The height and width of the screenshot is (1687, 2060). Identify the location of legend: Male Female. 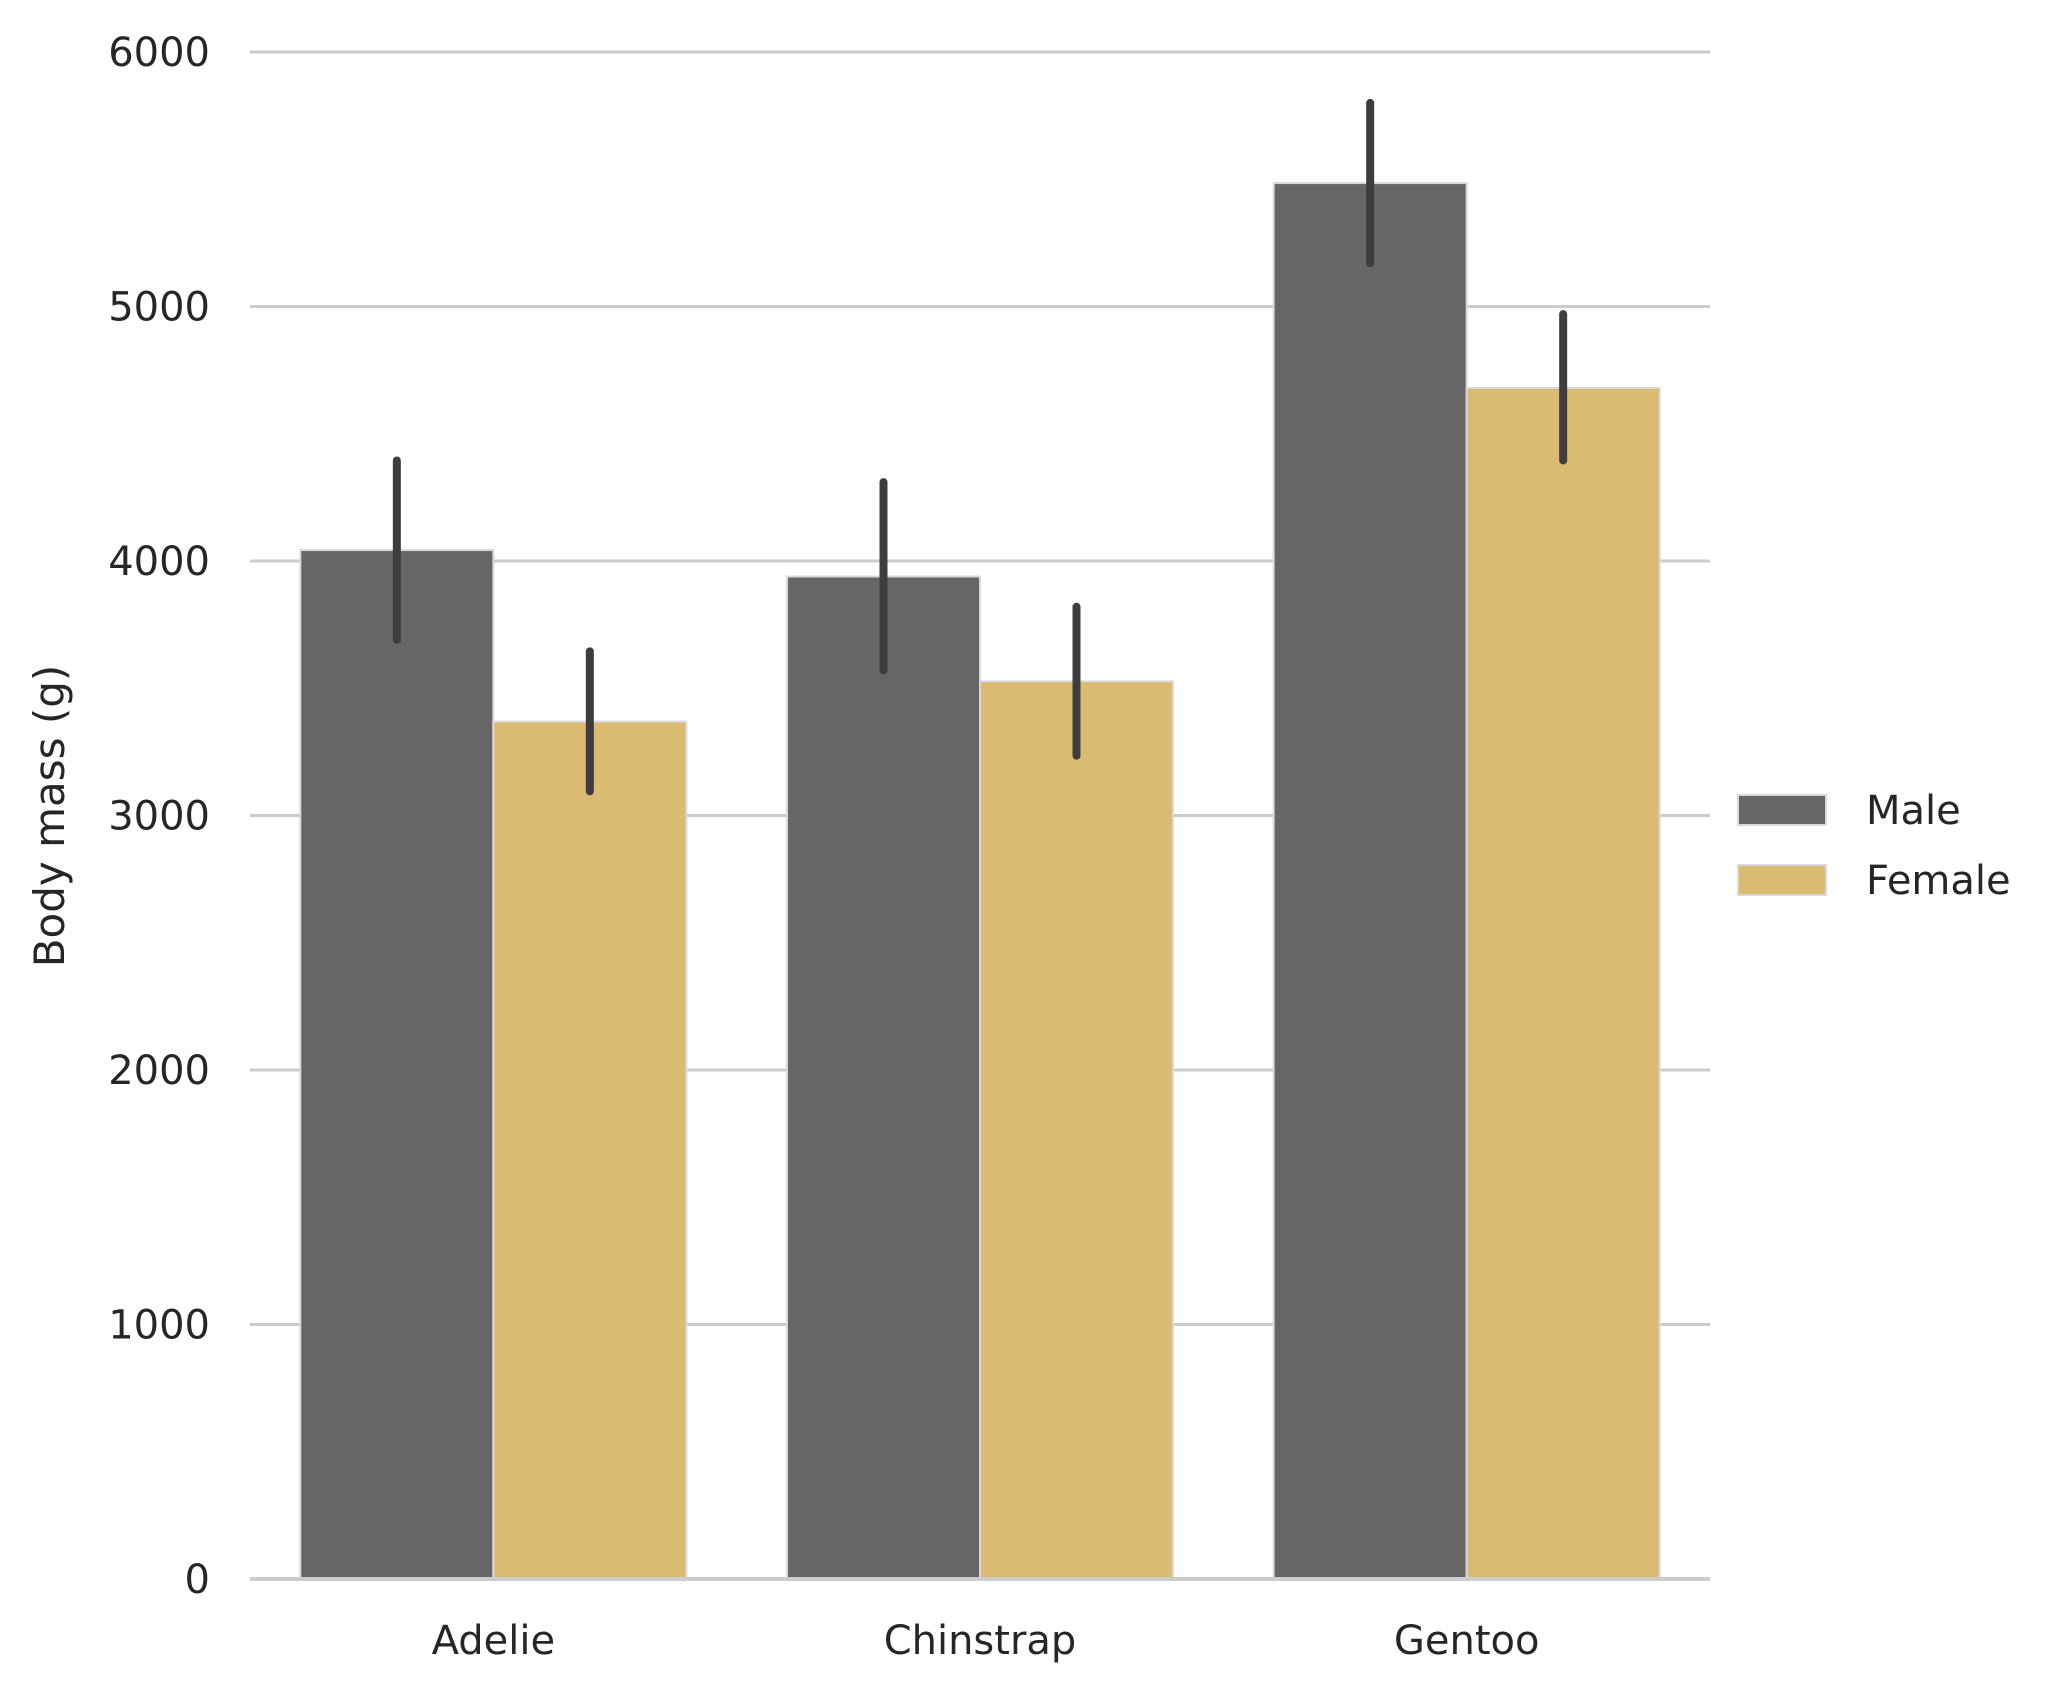
(1874, 846).